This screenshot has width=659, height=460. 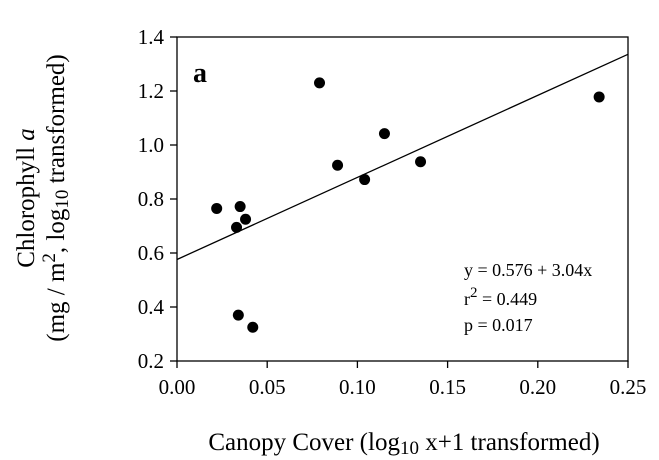 I want to click on x-axis-title-sub: 10, so click(x=409, y=448).